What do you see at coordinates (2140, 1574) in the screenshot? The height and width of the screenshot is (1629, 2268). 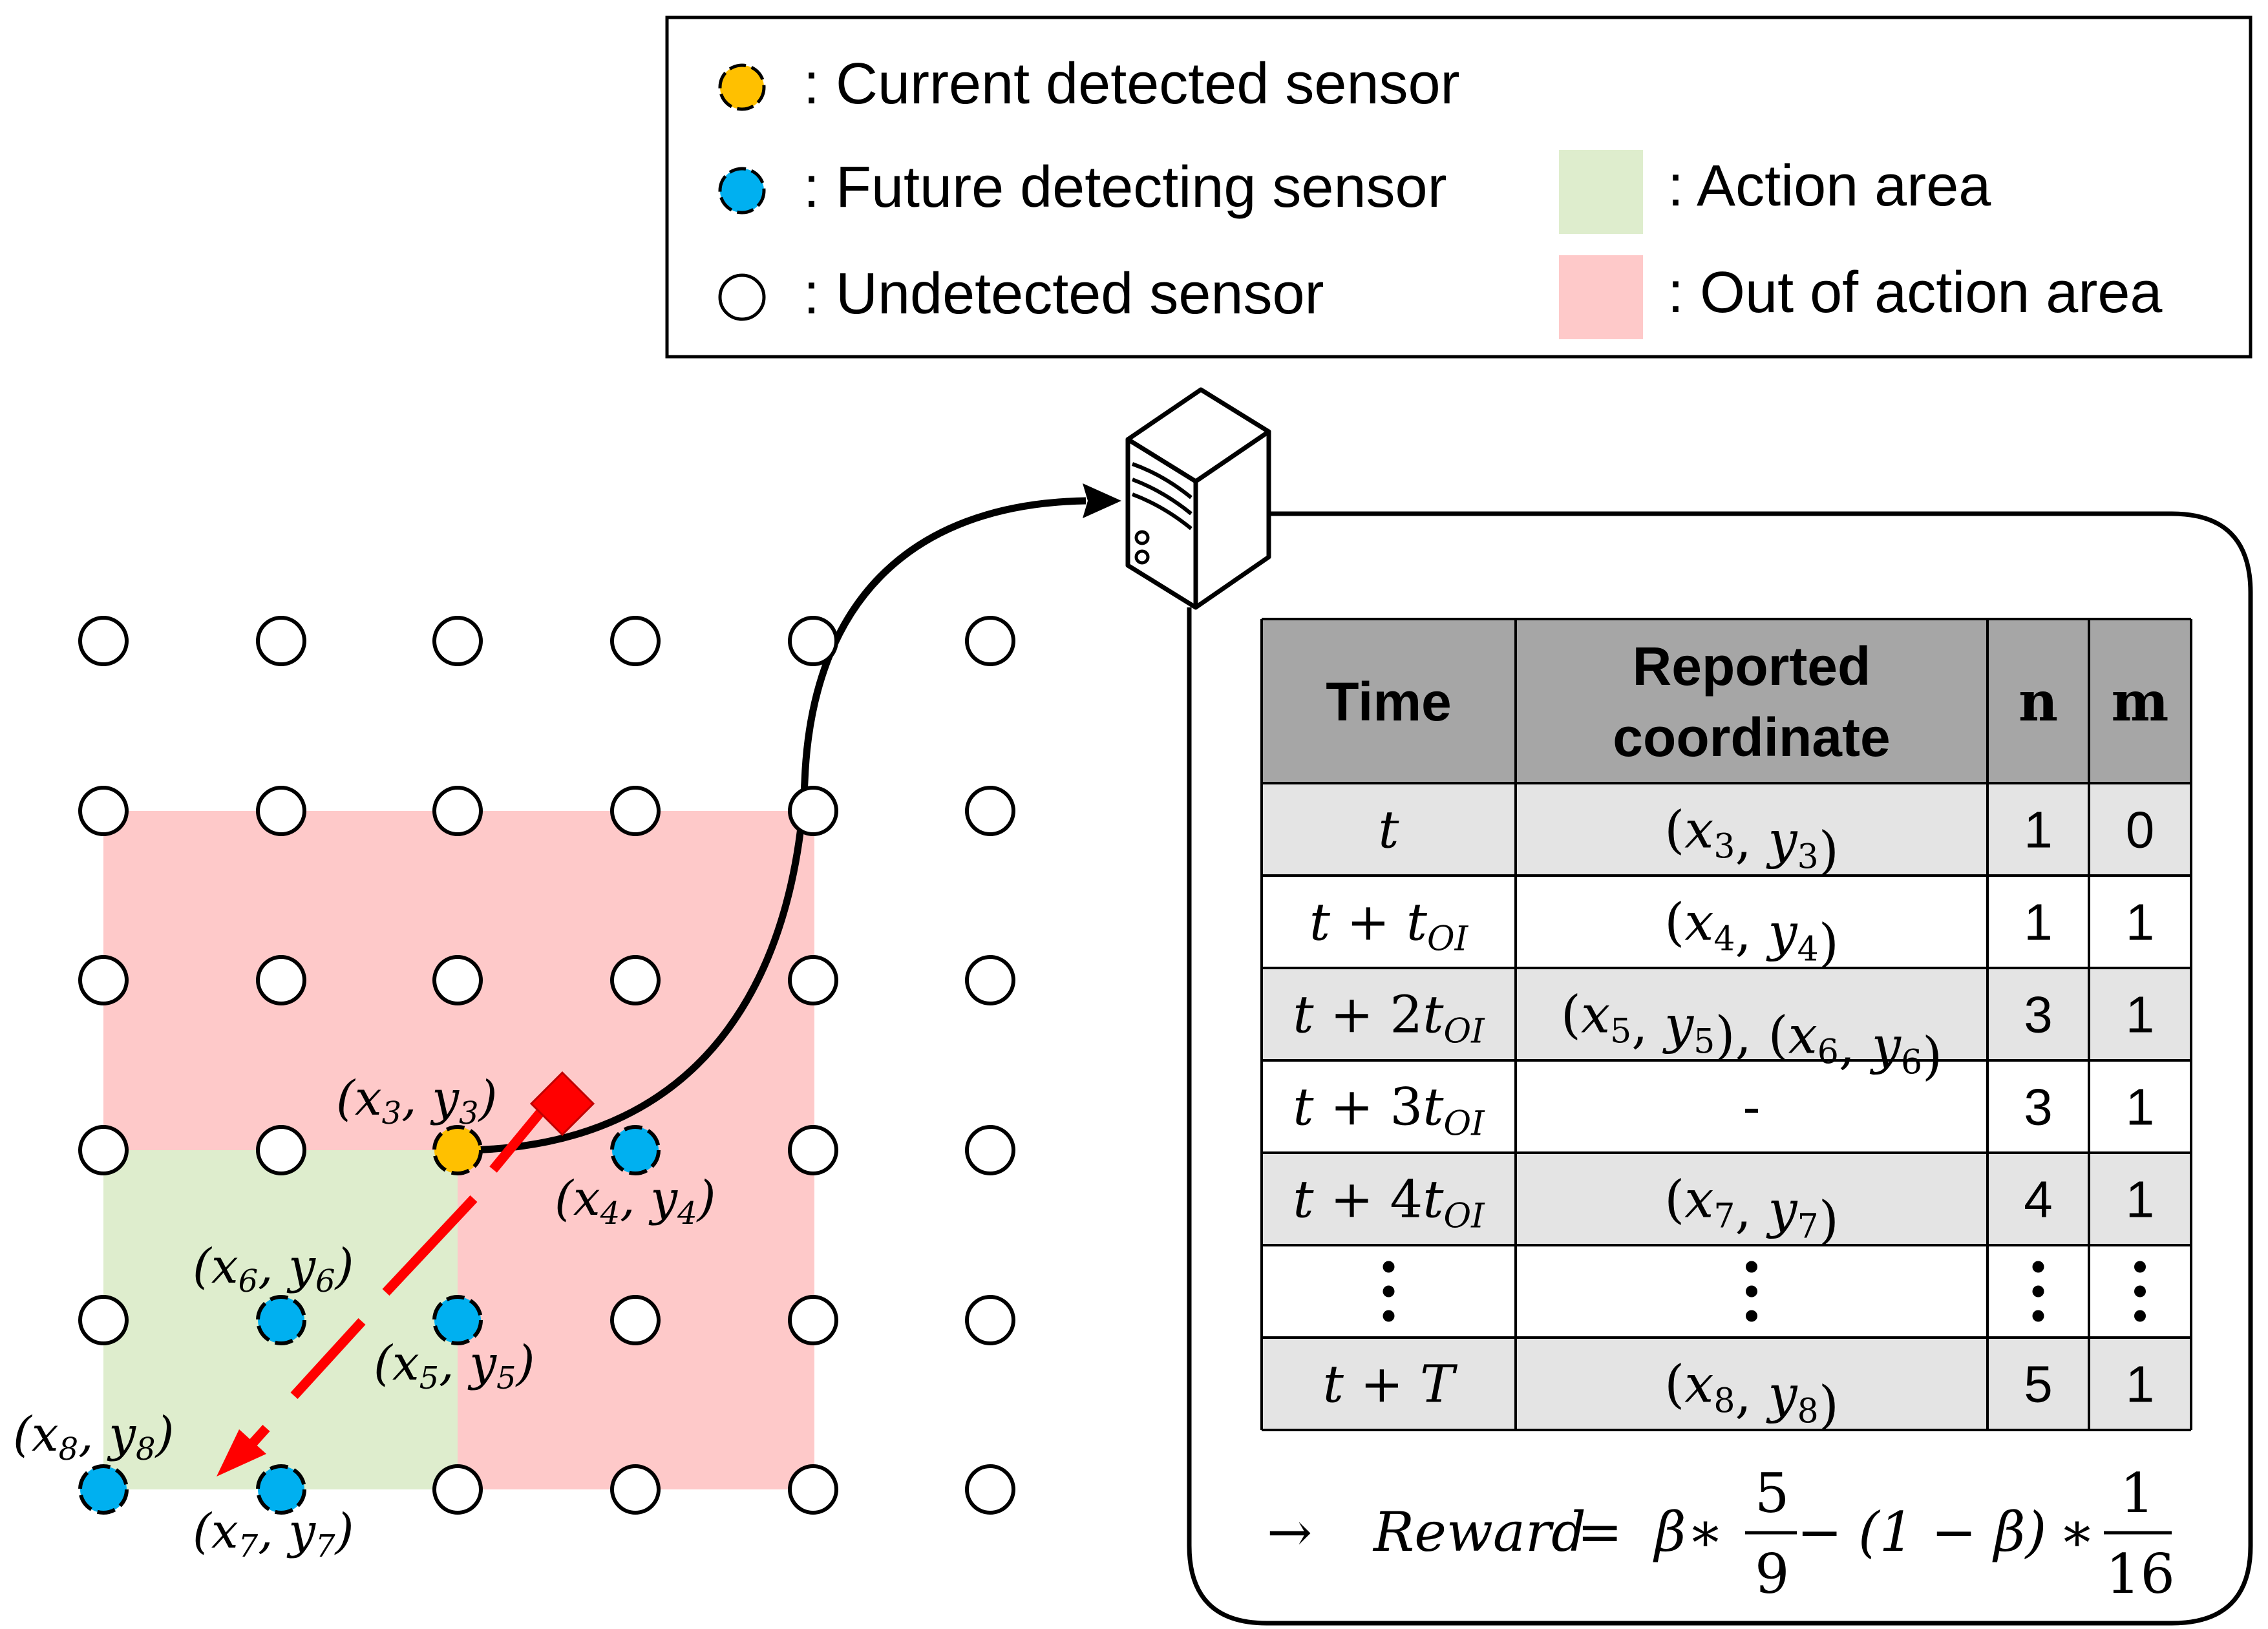 I see `reward-frac2-den: 16` at bounding box center [2140, 1574].